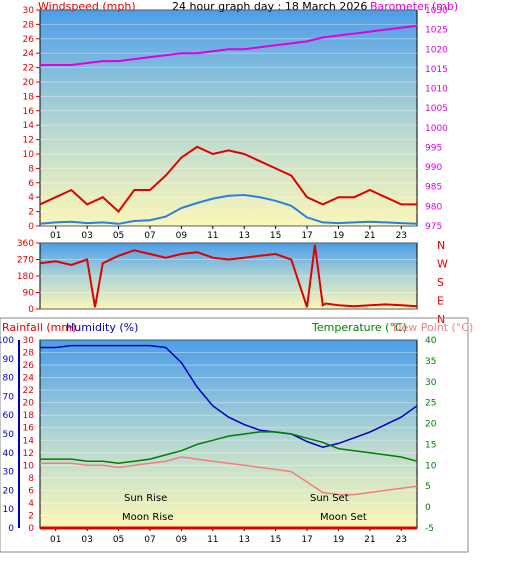 This screenshot has height=563, width=529. What do you see at coordinates (401, 236) in the screenshot?
I see `hour-tick-label: 23` at bounding box center [401, 236].